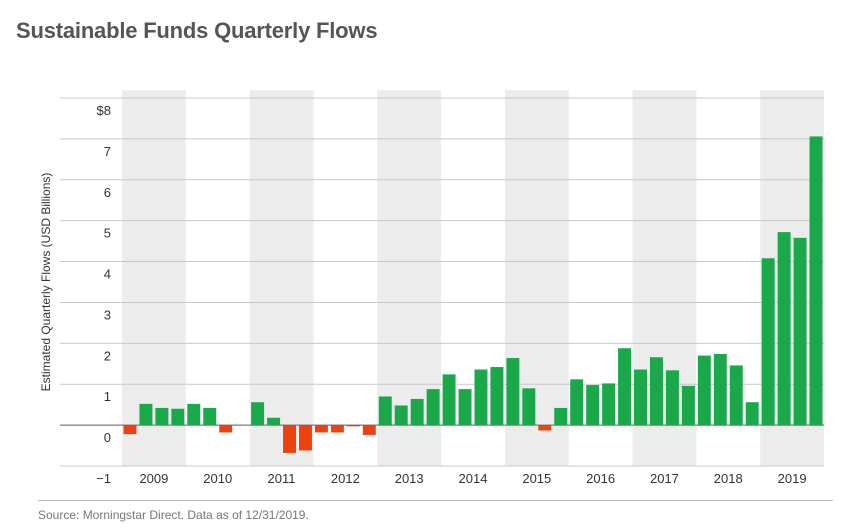 The image size is (861, 531). What do you see at coordinates (107, 274) in the screenshot?
I see `y-tick-label: 4` at bounding box center [107, 274].